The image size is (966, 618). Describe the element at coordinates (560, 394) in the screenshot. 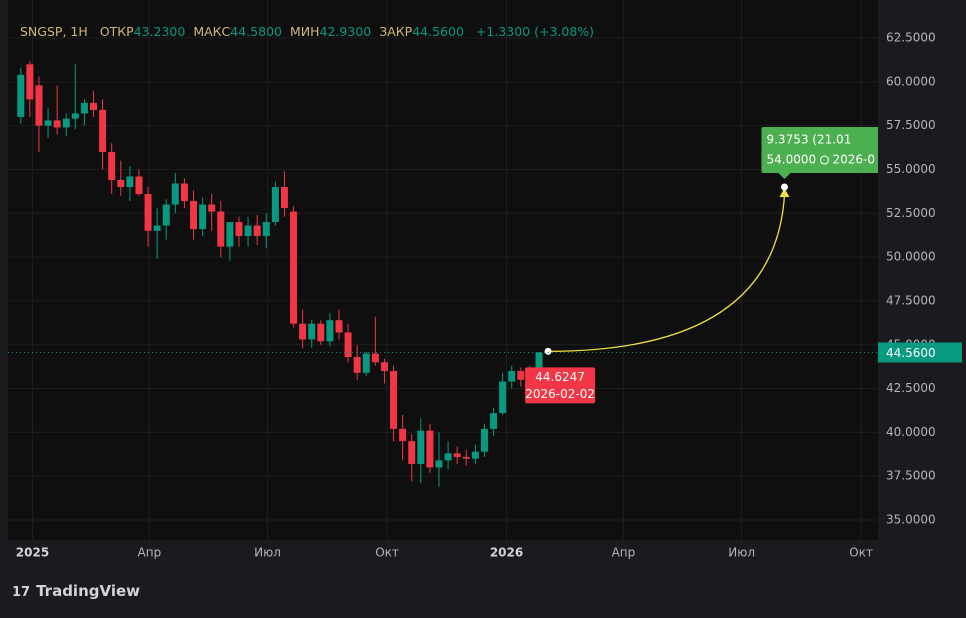

I see `start-date: 2026-02-02` at that location.